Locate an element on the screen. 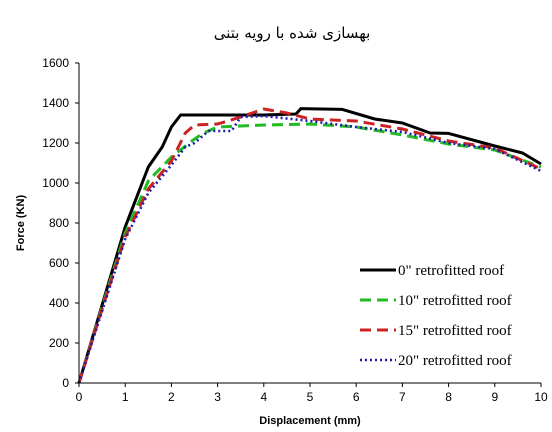 This screenshot has width=552, height=432. x-tick-label: 7 is located at coordinates (402, 397).